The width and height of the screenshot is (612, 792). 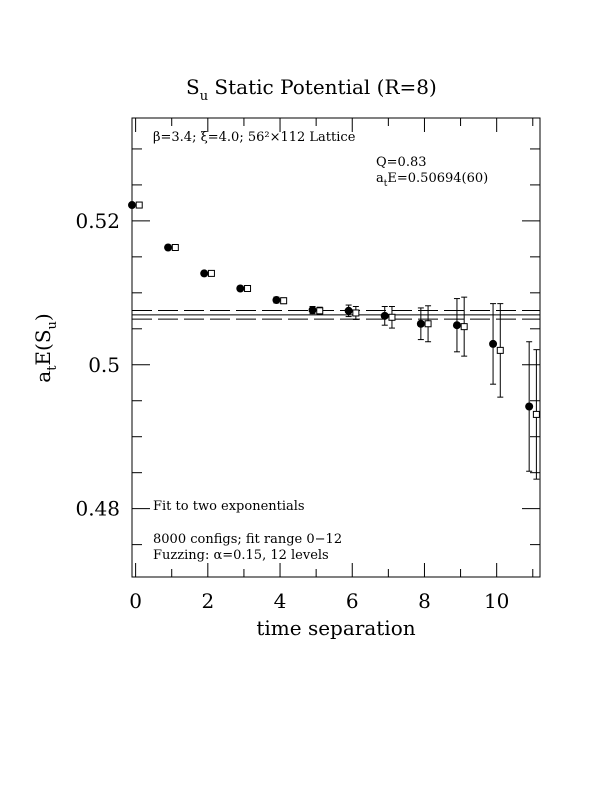 What do you see at coordinates (104, 365) in the screenshot?
I see `y-tick-label: 0.5` at bounding box center [104, 365].